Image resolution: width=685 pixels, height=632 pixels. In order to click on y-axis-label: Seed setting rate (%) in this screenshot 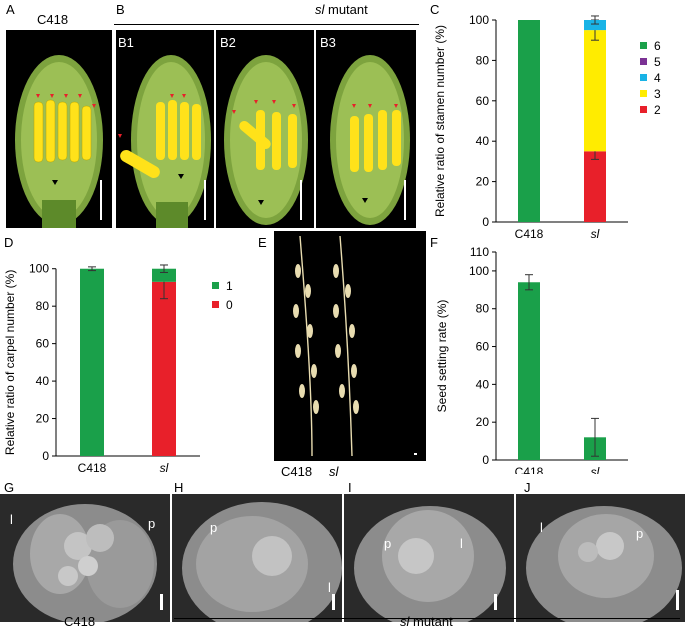, I will do `click(442, 356)`.